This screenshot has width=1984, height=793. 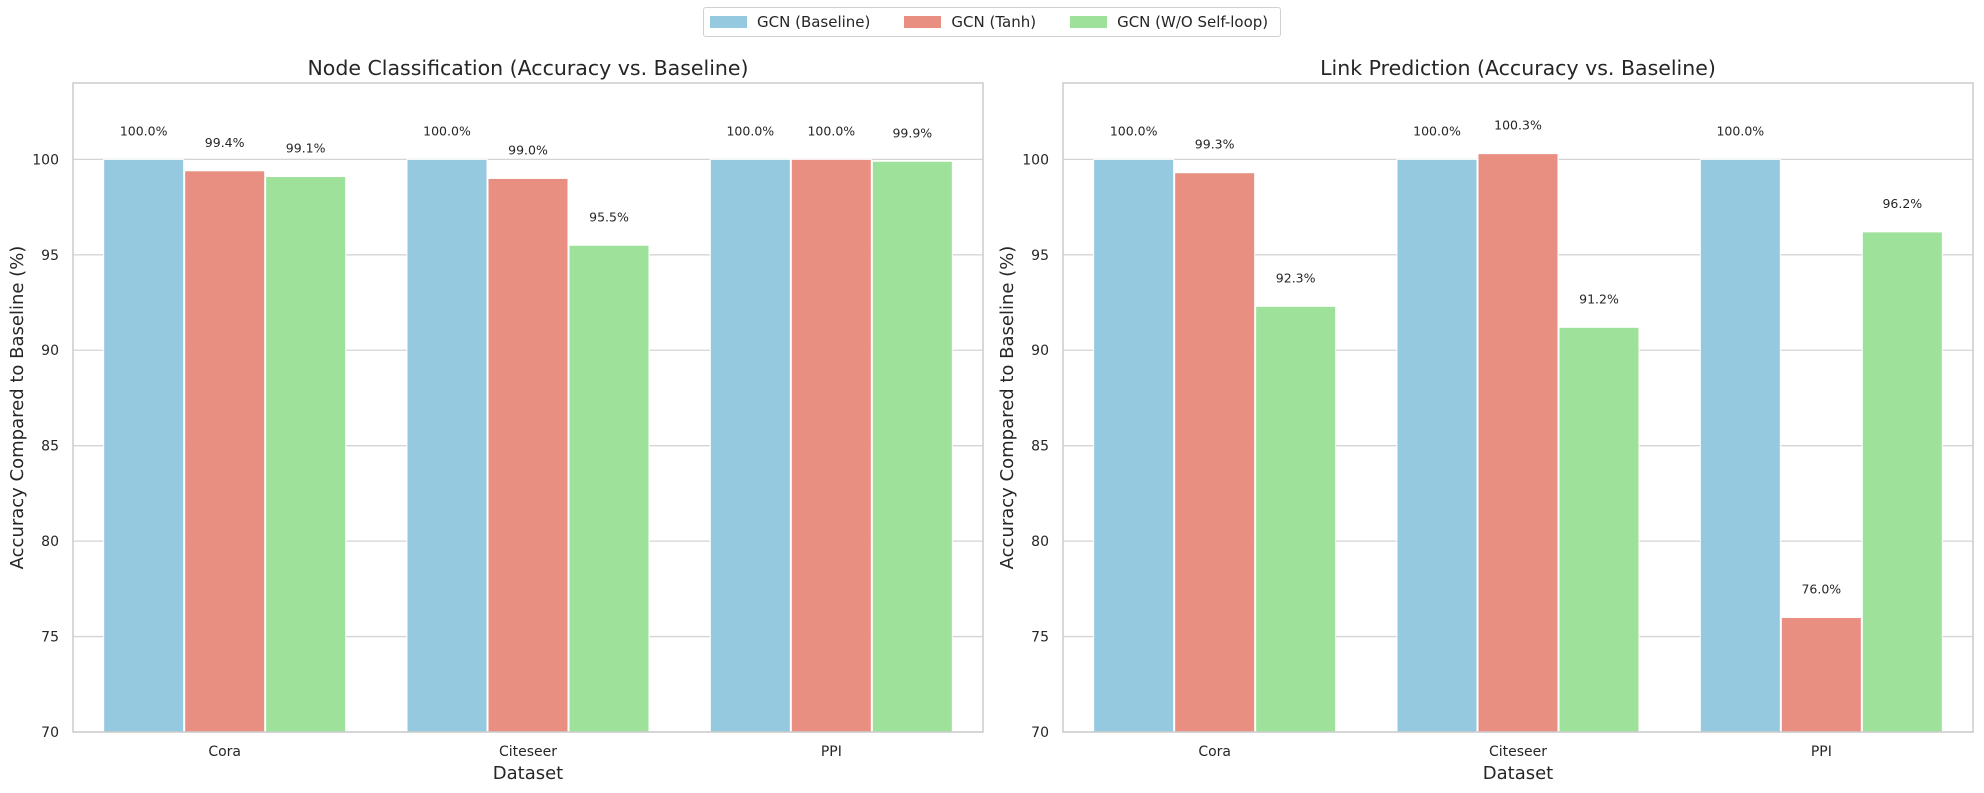 I want to click on chart2-data-label: 76.0%, so click(x=1821, y=588).